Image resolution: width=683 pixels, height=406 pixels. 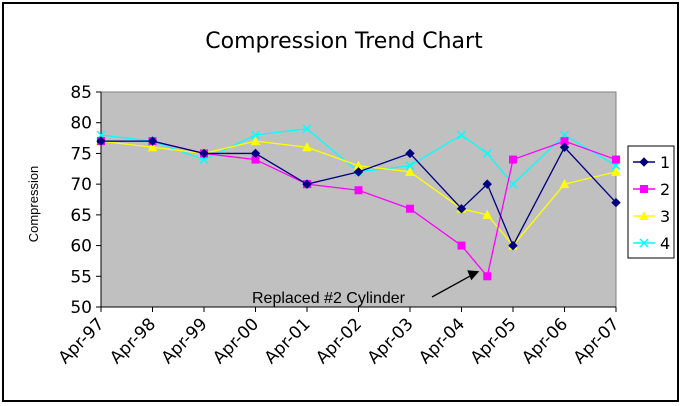 I want to click on x-tick-label: Apr-97, so click(x=82, y=341).